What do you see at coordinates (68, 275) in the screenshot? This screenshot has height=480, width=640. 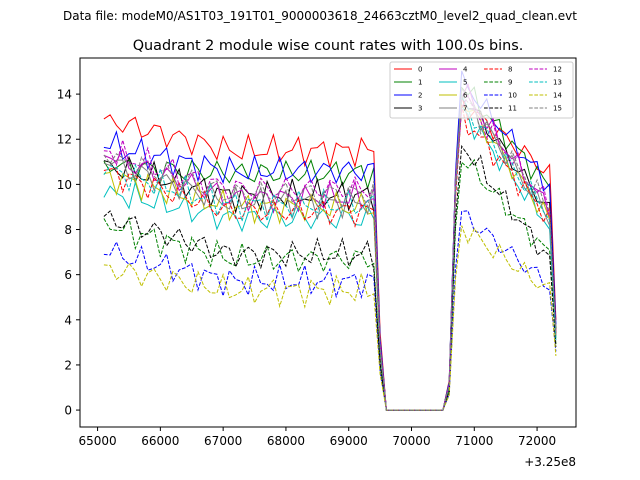 I see `y-tick-label: 6` at bounding box center [68, 275].